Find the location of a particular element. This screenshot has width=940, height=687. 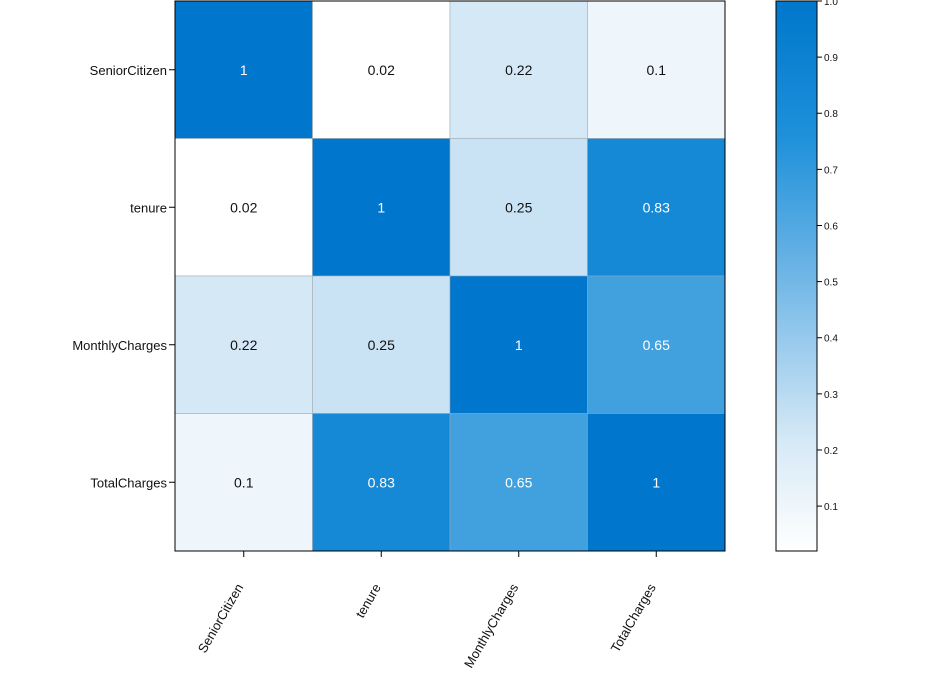

colorbar-tick-label: 0.9 is located at coordinates (831, 58).